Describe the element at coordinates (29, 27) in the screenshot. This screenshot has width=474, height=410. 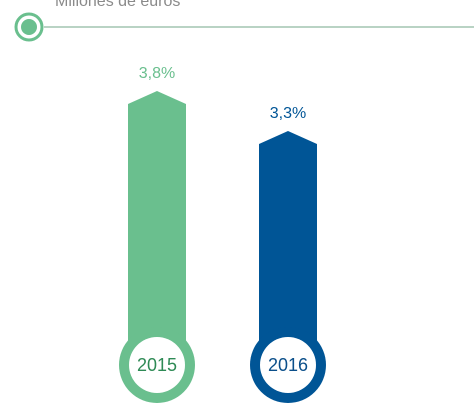
I see `header-icon-dot` at that location.